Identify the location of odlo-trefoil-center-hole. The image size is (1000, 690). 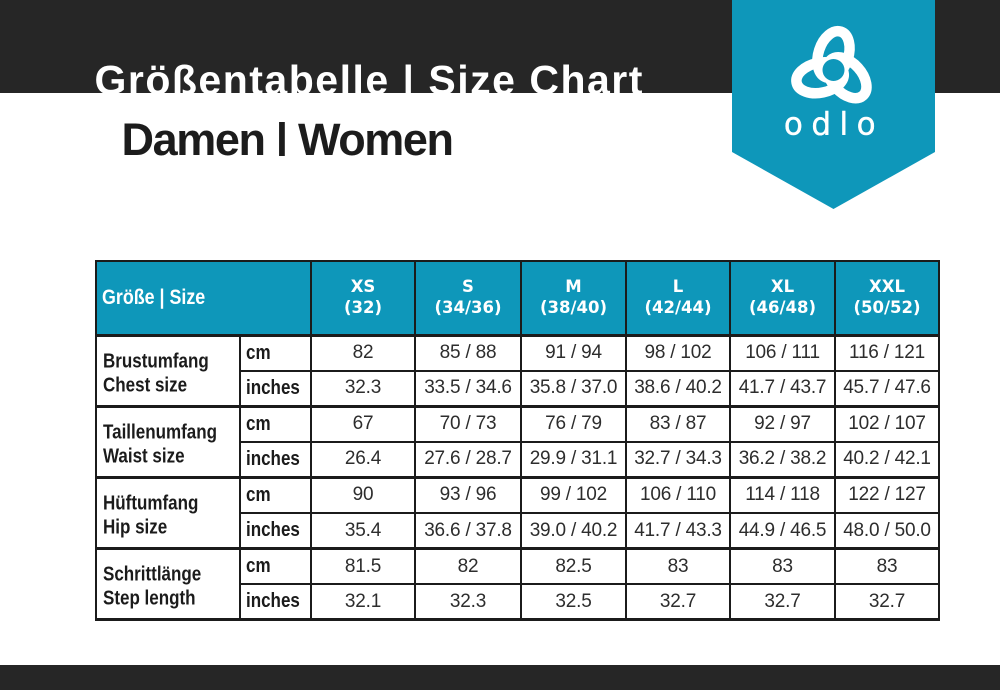
(833, 70).